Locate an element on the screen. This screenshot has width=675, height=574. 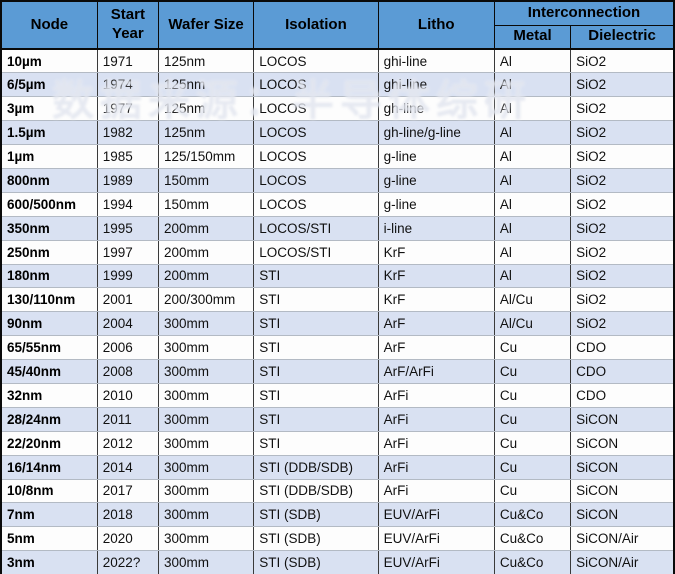
header-litho: Litho is located at coordinates (436, 25).